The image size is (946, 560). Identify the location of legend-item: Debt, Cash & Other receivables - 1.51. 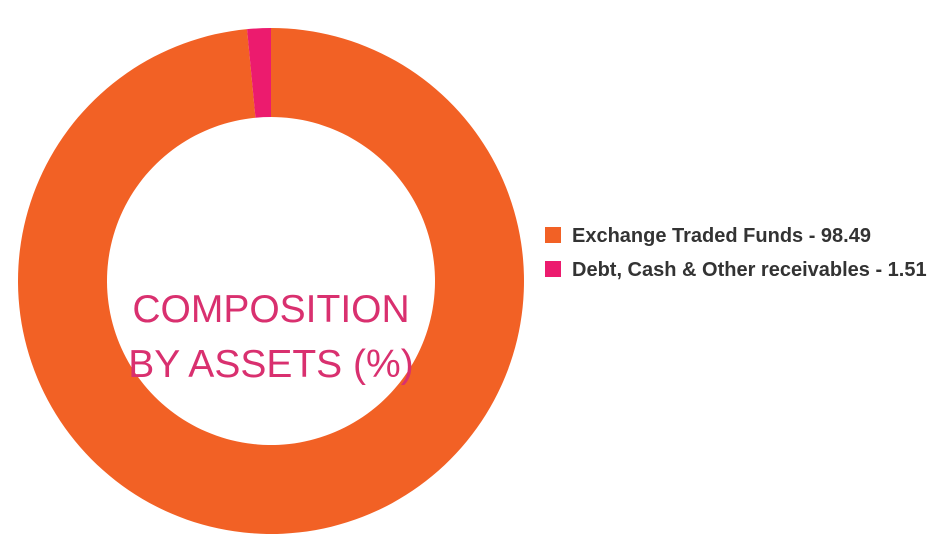
(745, 270).